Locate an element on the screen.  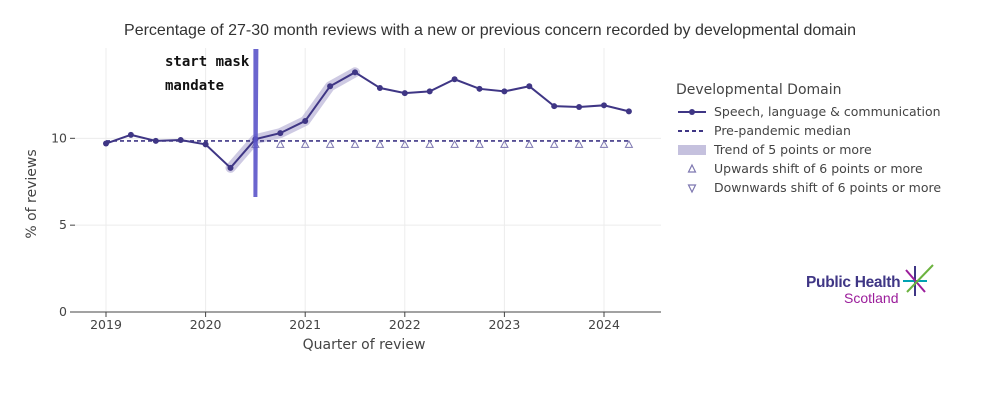
trend-band is located at coordinates (292, 120).